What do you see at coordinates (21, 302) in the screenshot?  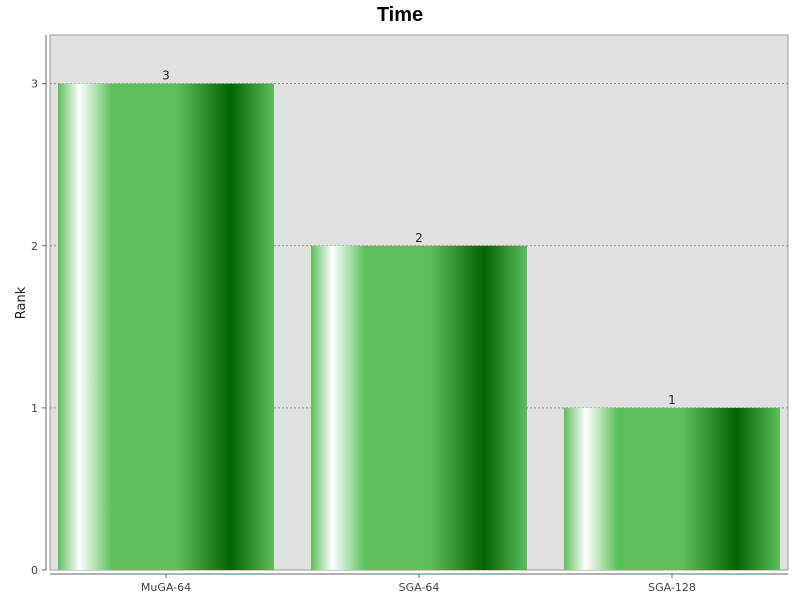 I see `y-axis-label: Rank` at bounding box center [21, 302].